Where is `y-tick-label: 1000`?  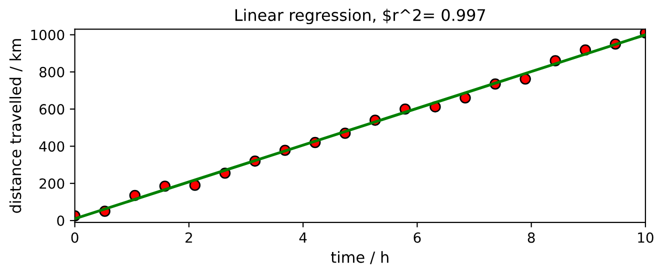 y-tick-label: 1000 is located at coordinates (47, 35).